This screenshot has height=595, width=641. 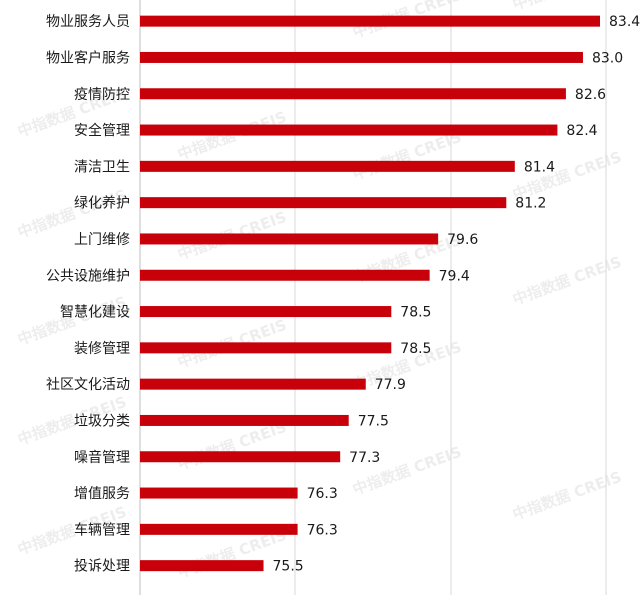 I want to click on value-label: 79.4, so click(x=454, y=276).